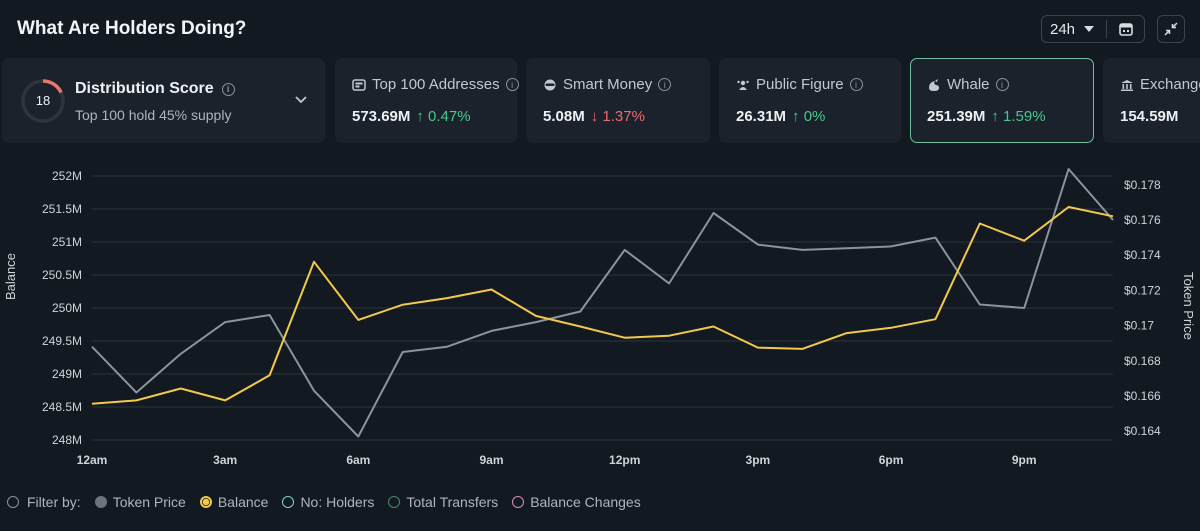 The image size is (1200, 531). What do you see at coordinates (1142, 255) in the screenshot?
I see `y-tick-label-right: $0.174` at bounding box center [1142, 255].